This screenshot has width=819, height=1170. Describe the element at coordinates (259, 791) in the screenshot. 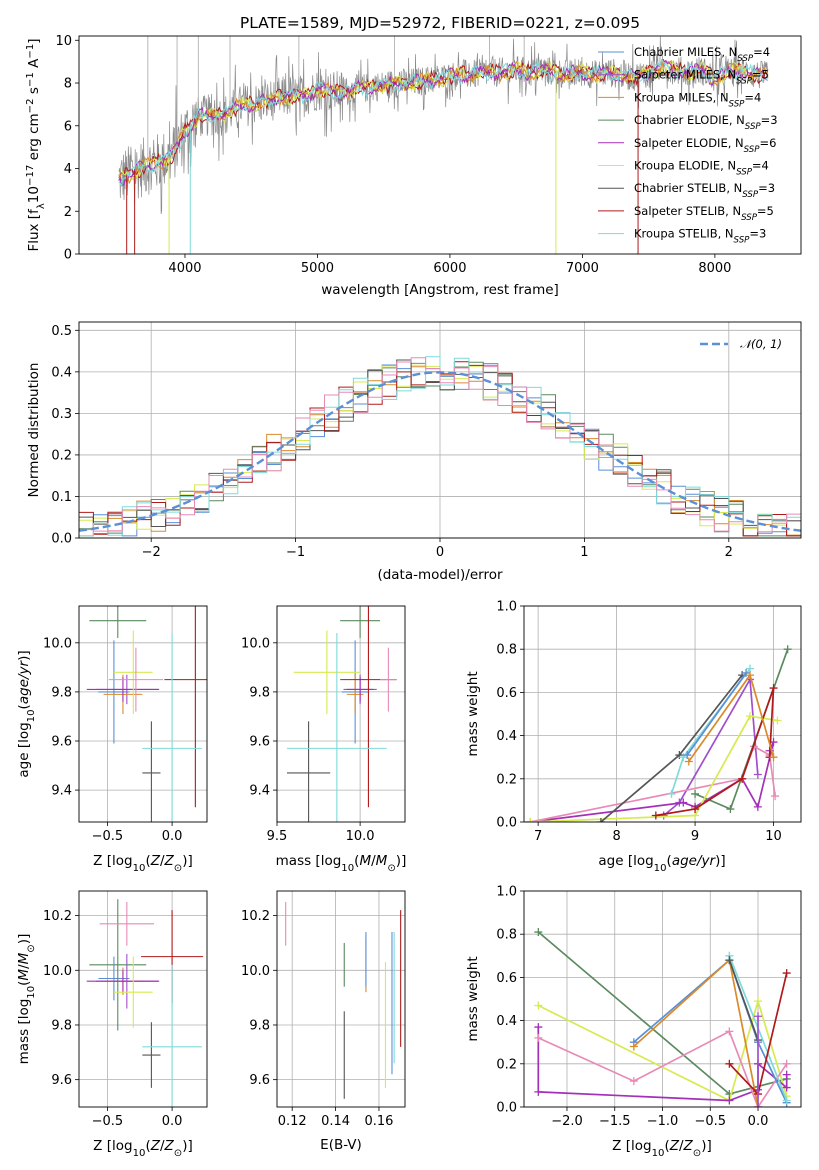

I see `y-tick-label: 9.4` at that location.